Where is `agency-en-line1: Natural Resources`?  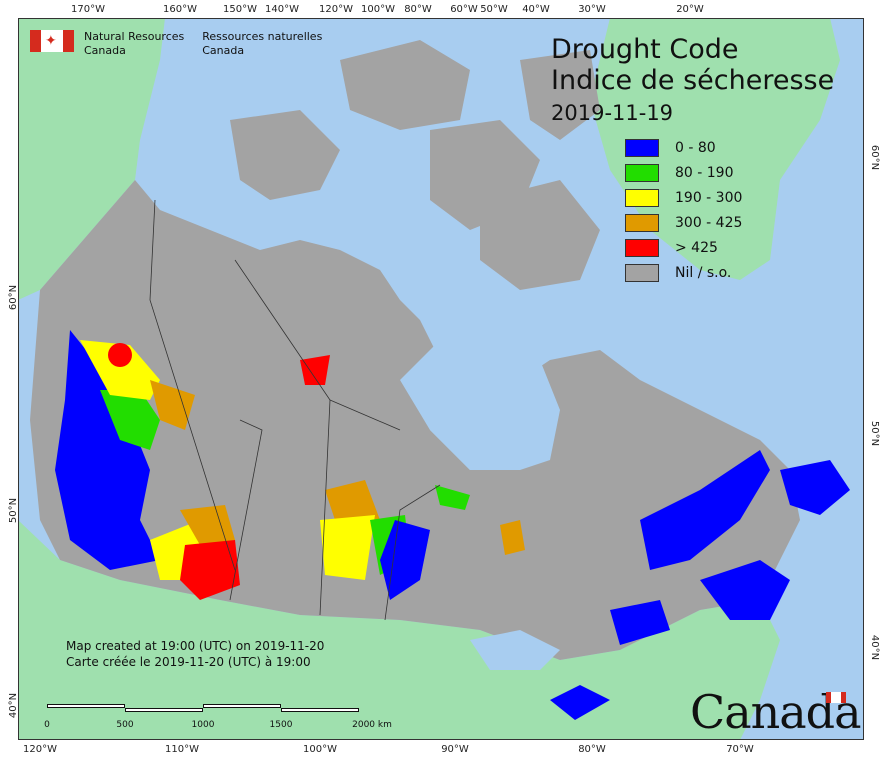 agency-en-line1: Natural Resources is located at coordinates (134, 36).